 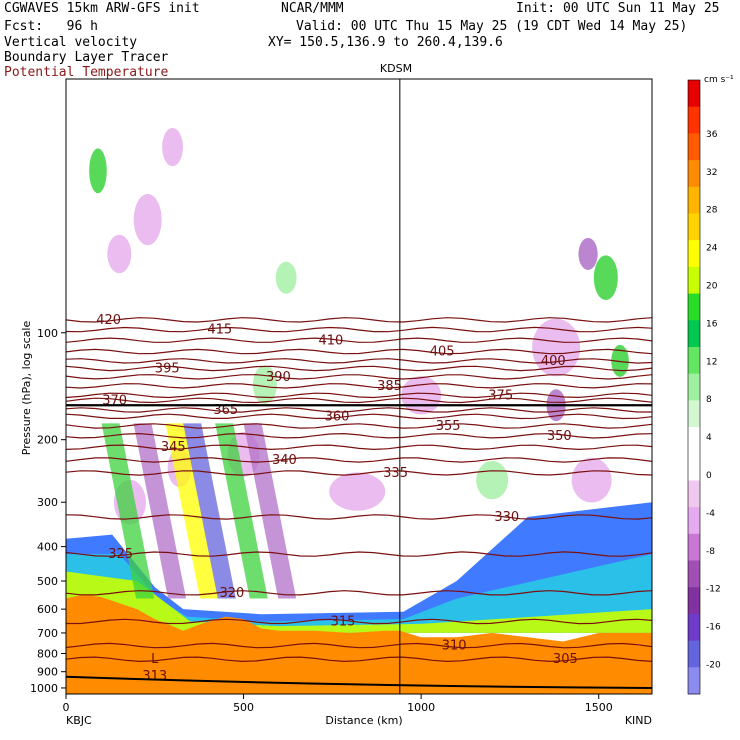 I want to click on y-tick-label-200: 200, so click(x=47, y=440).